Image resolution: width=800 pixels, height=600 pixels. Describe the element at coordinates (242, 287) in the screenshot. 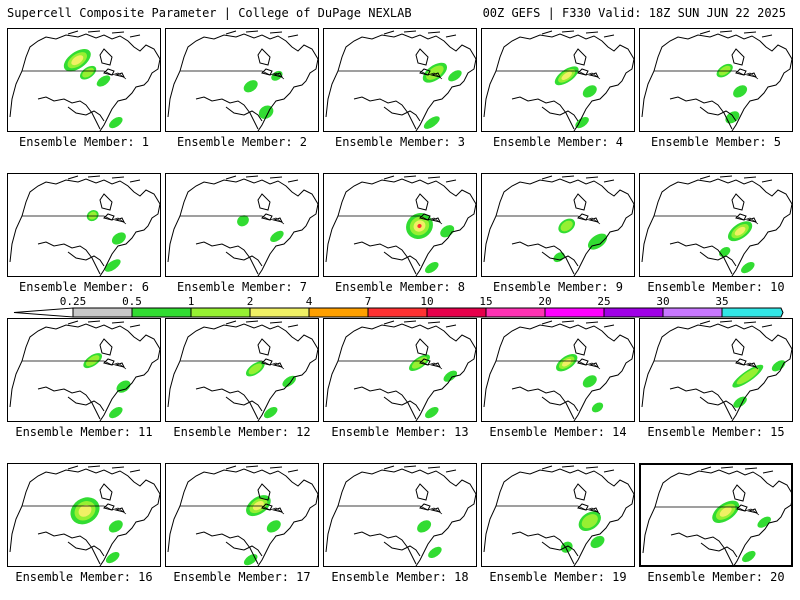

I see `ensemble-member-label: Ensemble Member: 7` at that location.